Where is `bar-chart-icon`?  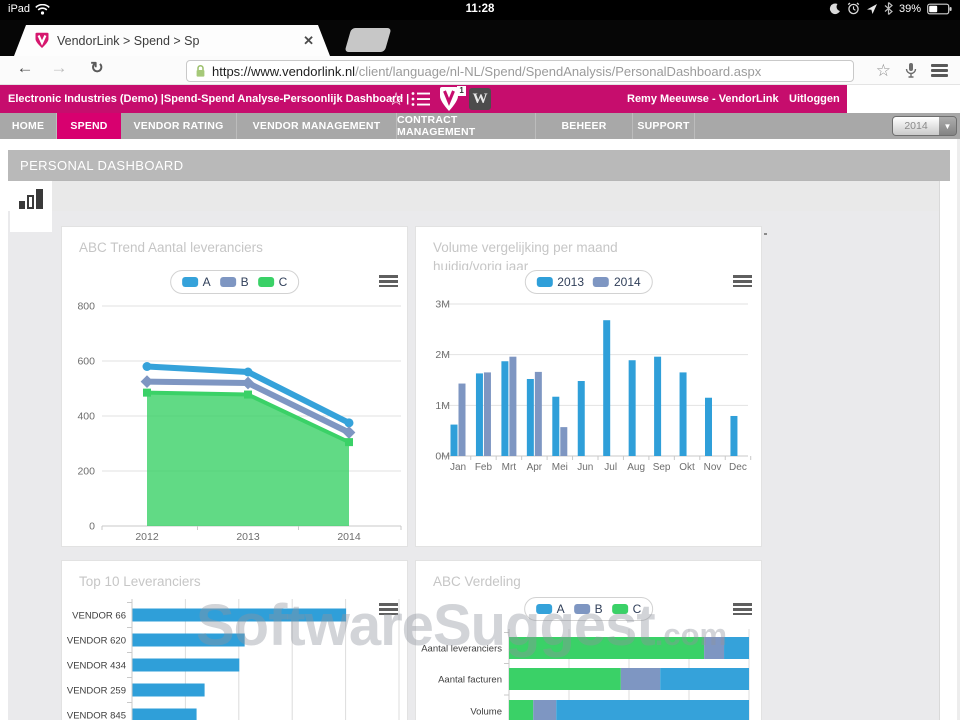 bar-chart-icon is located at coordinates (31, 199).